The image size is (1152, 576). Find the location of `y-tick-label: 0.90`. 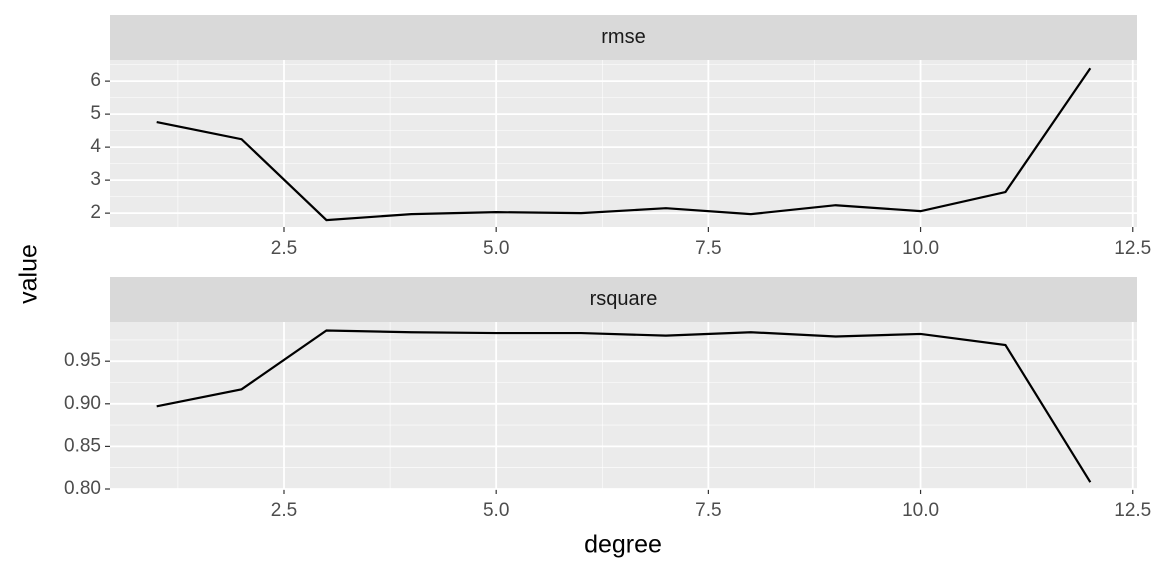

y-tick-label: 0.90 is located at coordinates (82, 403).